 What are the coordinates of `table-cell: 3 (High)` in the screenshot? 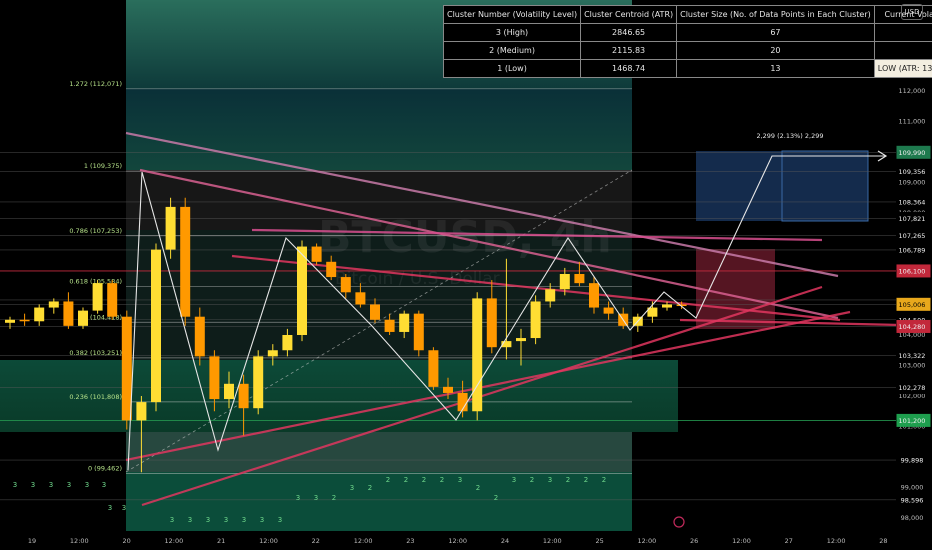 It's located at (512, 32).